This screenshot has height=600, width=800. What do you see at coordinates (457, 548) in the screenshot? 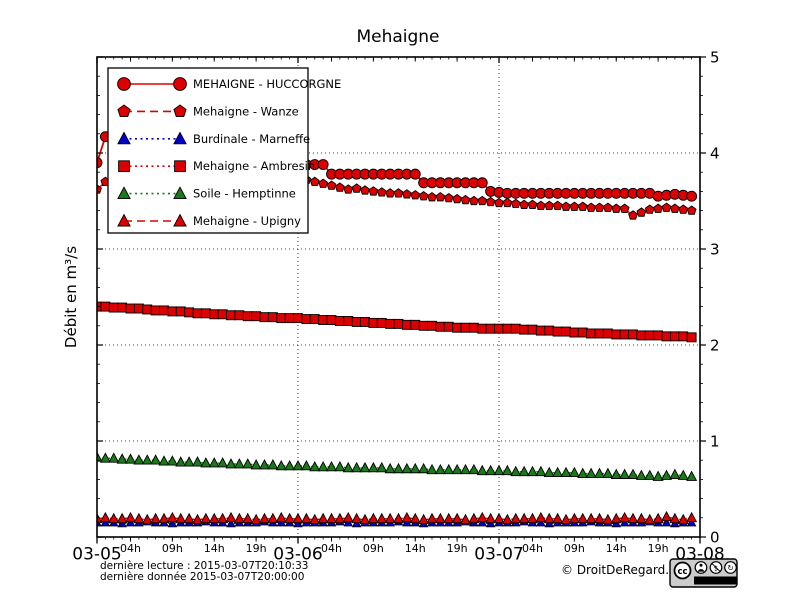
I see `x-hour-tick-label: 19h` at bounding box center [457, 548].